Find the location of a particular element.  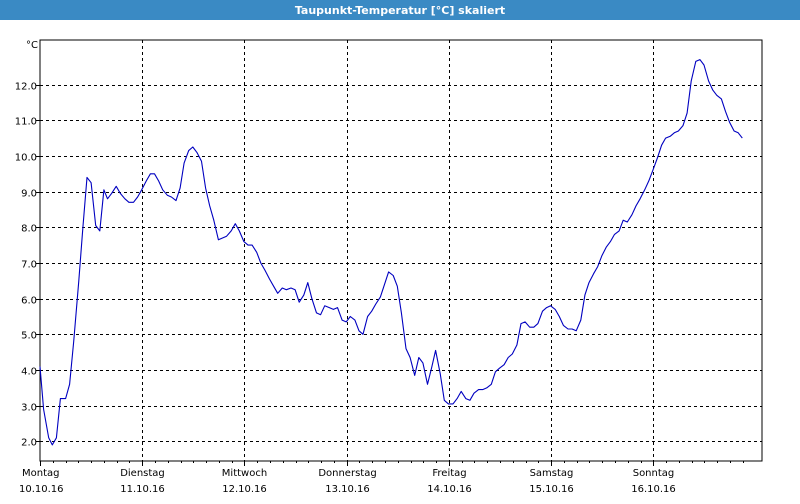

x-day-label: Samstag is located at coordinates (552, 473).